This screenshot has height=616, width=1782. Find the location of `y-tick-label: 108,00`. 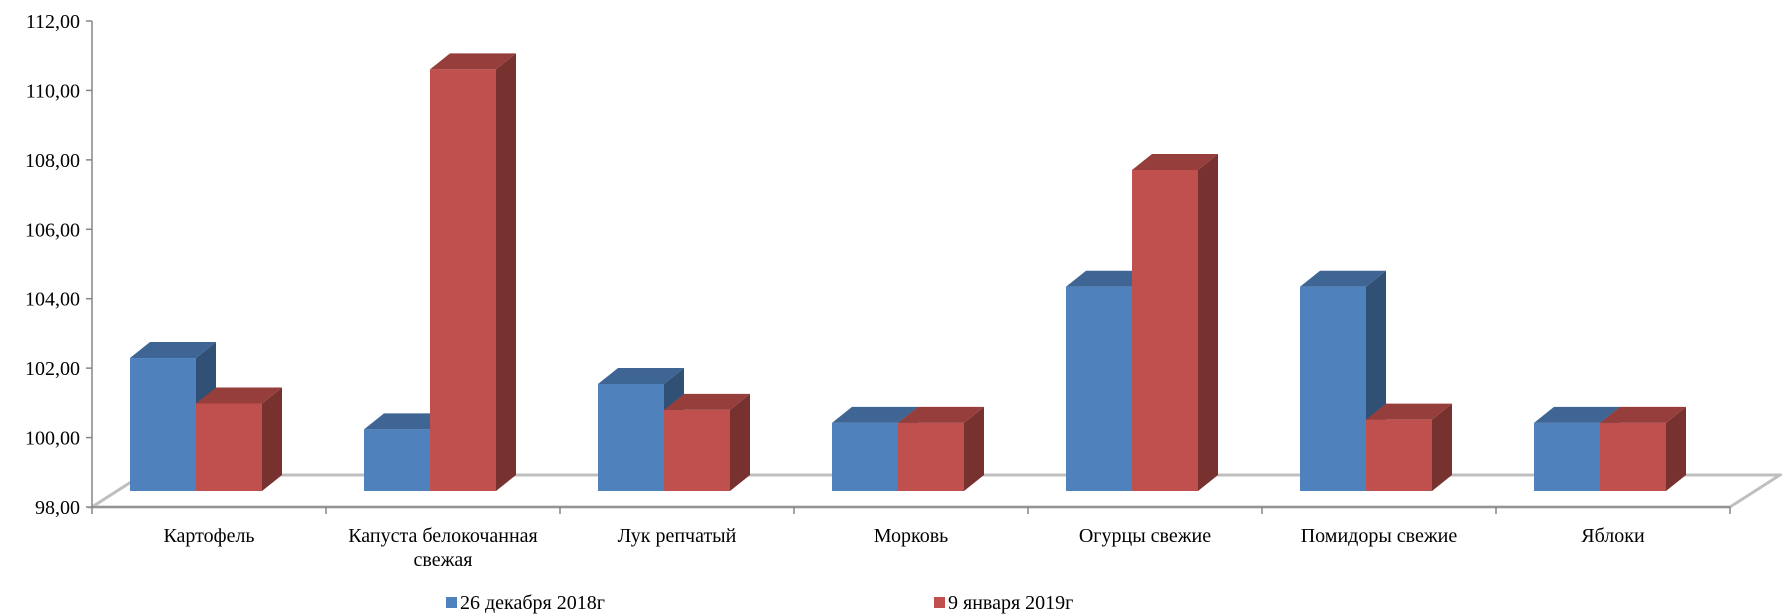

y-tick-label: 108,00 is located at coordinates (52, 161).